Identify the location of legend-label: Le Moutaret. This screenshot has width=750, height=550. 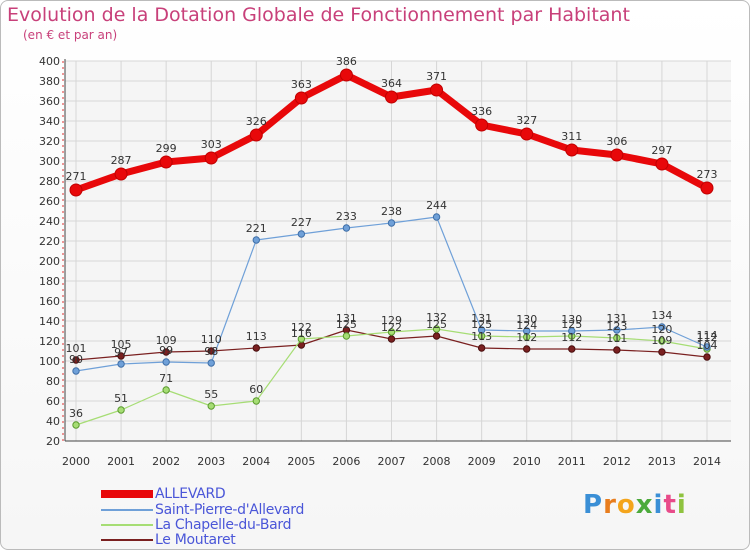
(195, 540).